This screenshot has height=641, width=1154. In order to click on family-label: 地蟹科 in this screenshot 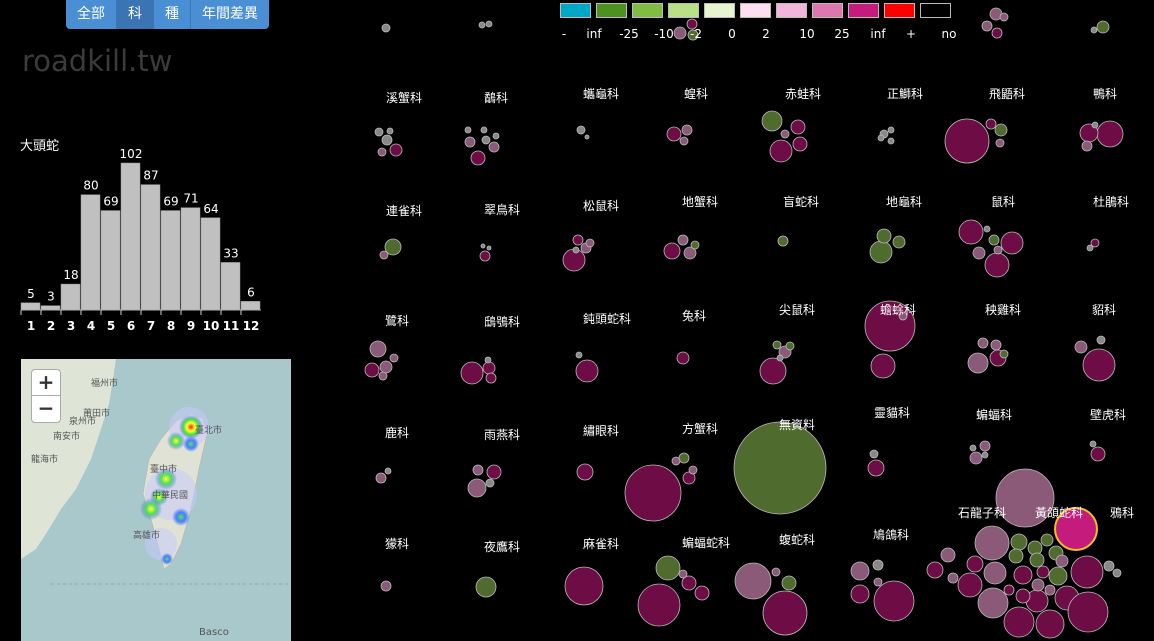, I will do `click(700, 202)`.